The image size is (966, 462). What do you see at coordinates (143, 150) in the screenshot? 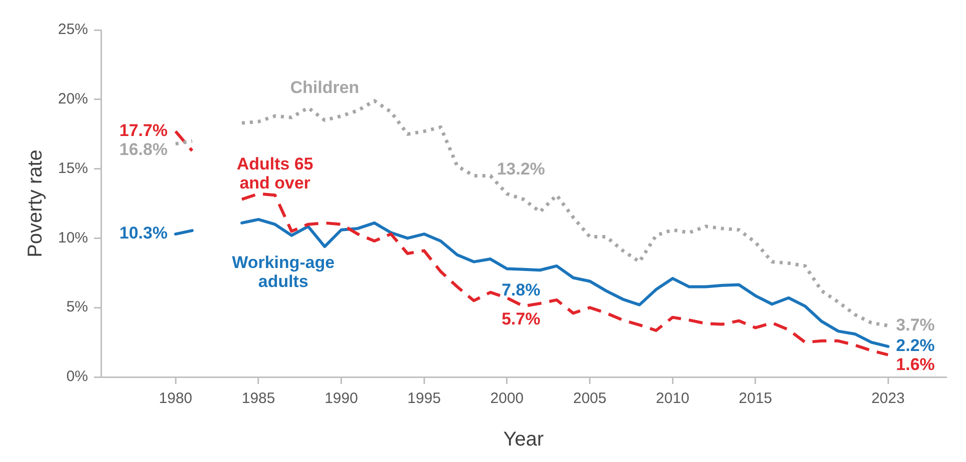
I see `annotation: 16.8%` at bounding box center [143, 150].